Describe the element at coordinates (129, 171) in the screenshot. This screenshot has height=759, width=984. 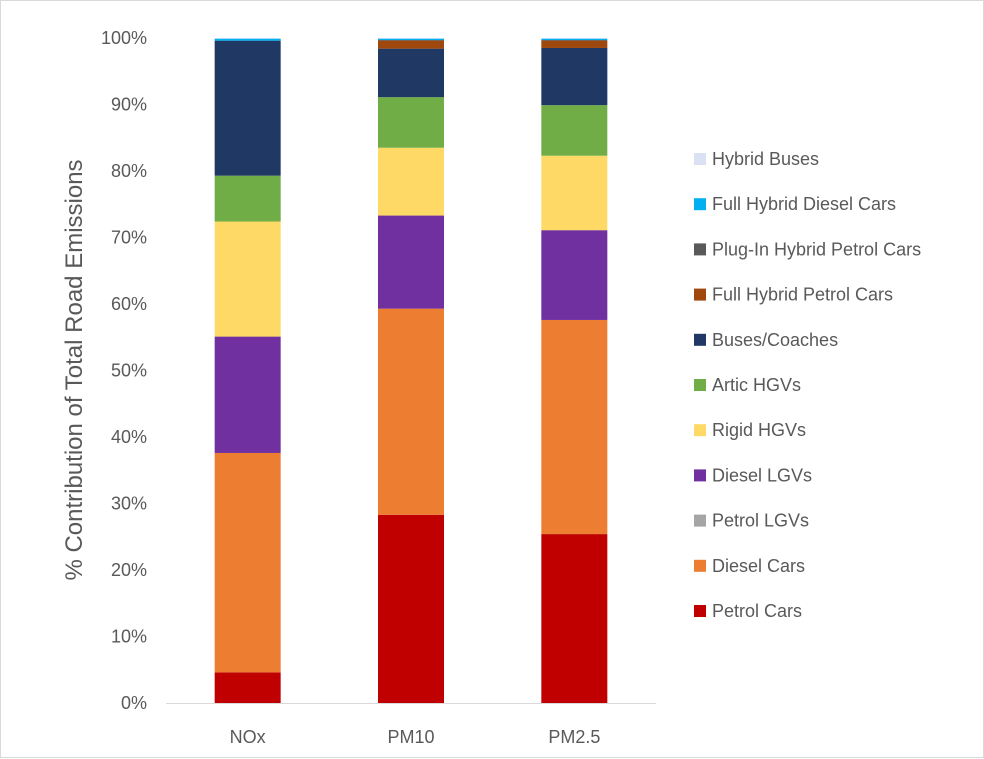
I see `y-tick-label: 80%` at that location.